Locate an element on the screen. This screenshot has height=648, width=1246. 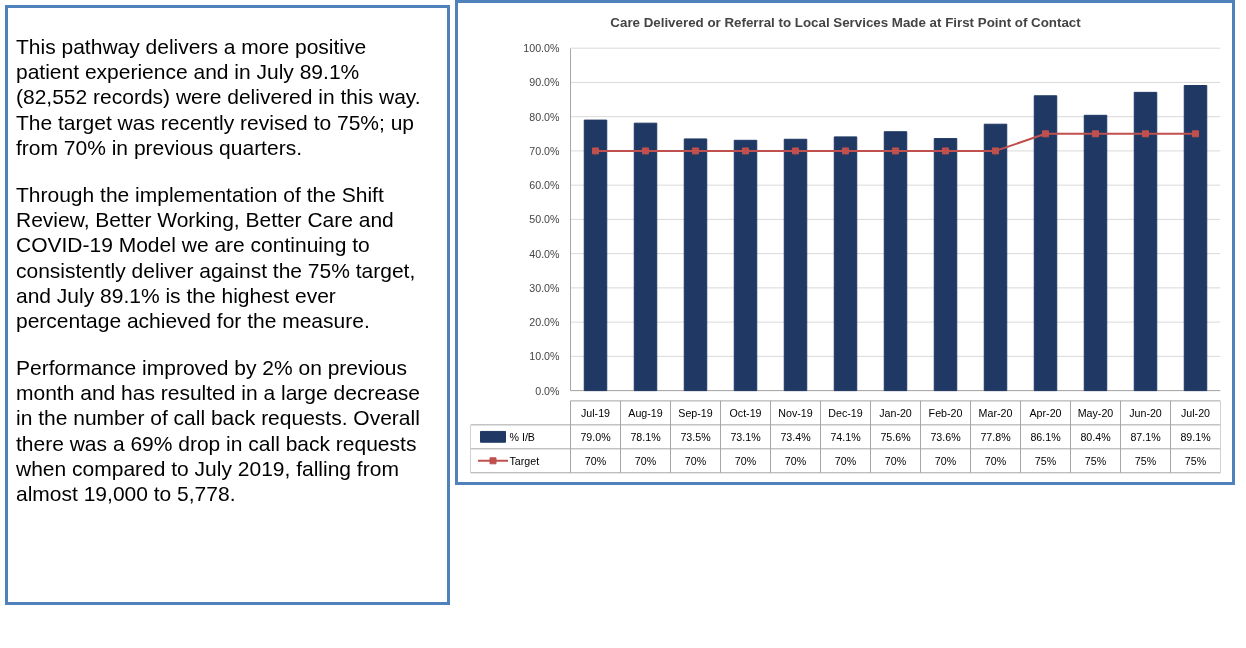
x-tick-label: Jul-20 is located at coordinates (1195, 412).